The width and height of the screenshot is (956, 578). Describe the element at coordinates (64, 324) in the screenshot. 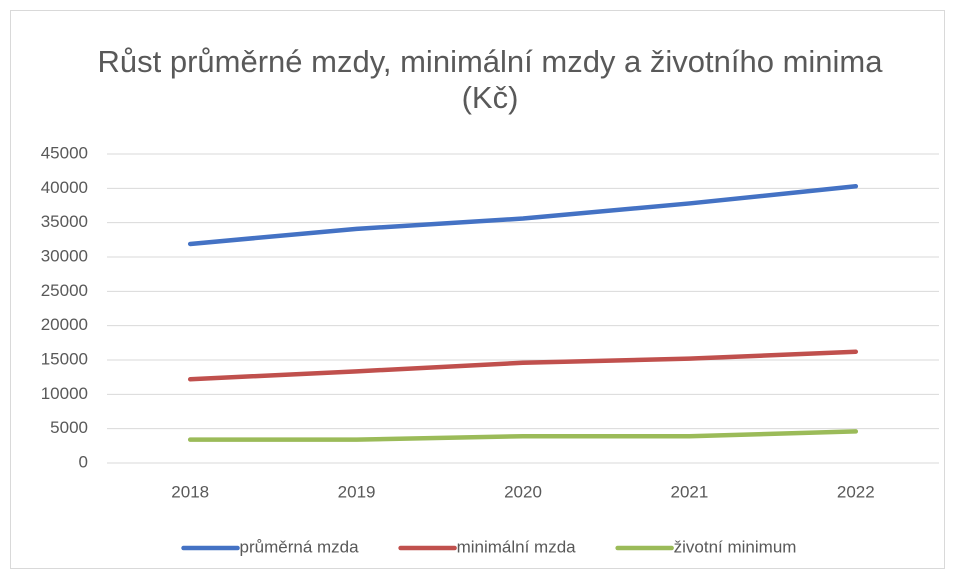

I see `y-tick-label: 20000` at that location.